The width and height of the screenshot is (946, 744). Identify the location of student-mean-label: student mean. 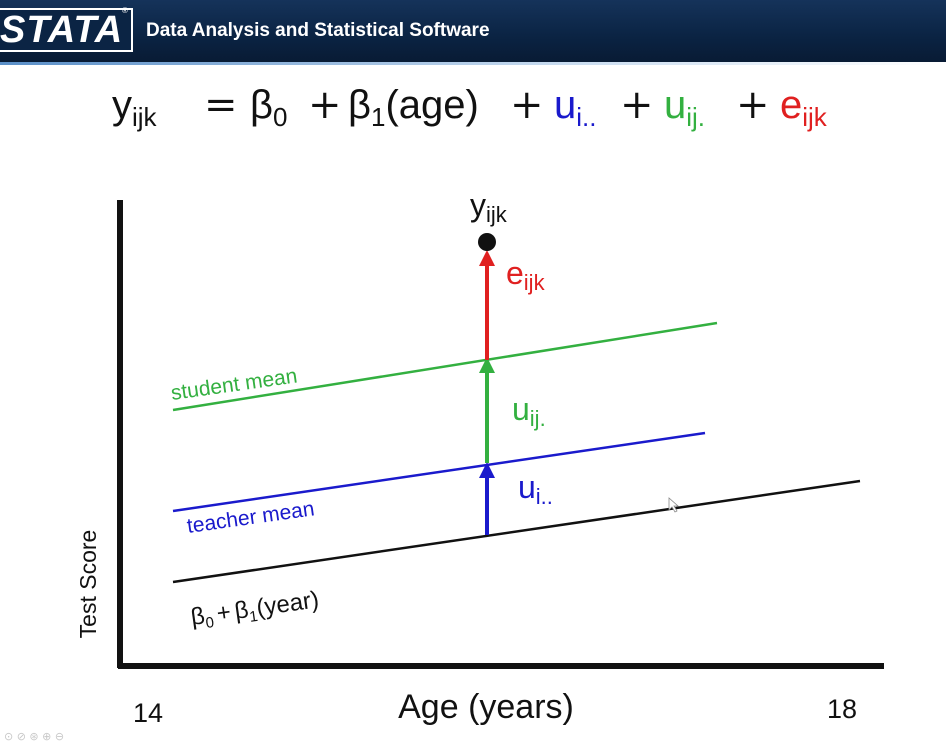
(233, 384).